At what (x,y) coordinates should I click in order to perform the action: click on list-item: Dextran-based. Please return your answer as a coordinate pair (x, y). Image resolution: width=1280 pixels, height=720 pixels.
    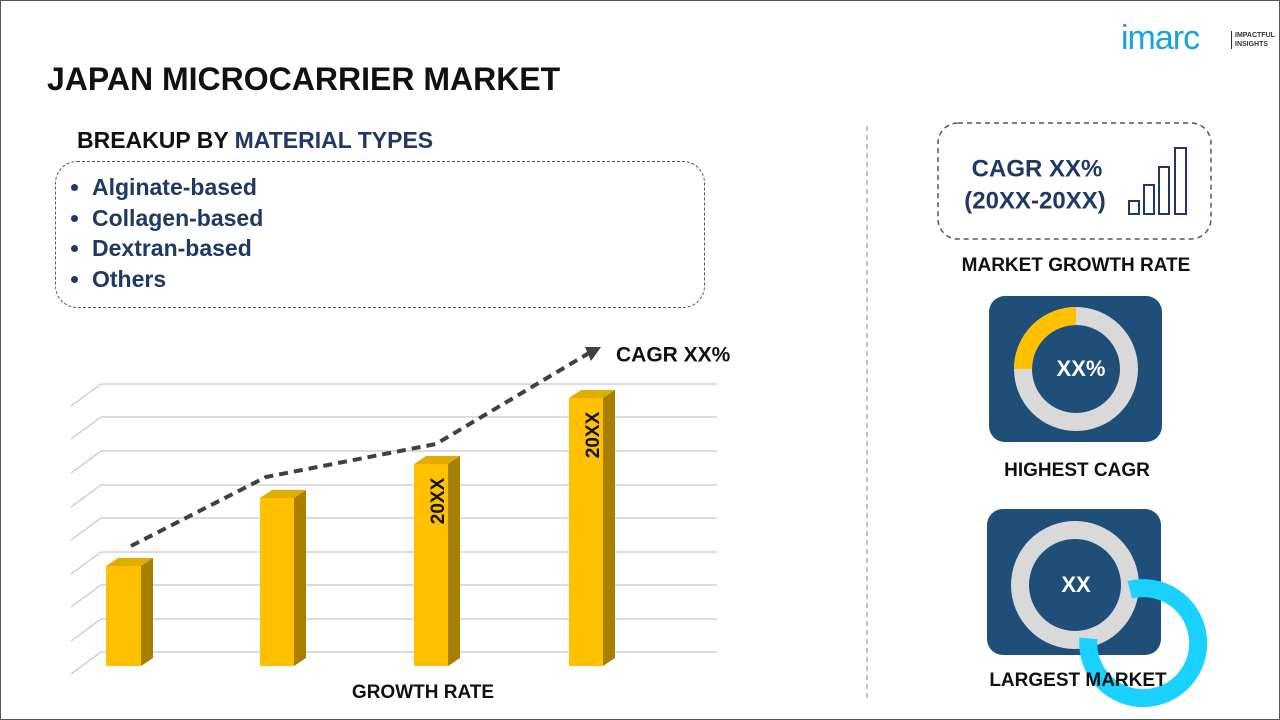
    Looking at the image, I should click on (398, 248).